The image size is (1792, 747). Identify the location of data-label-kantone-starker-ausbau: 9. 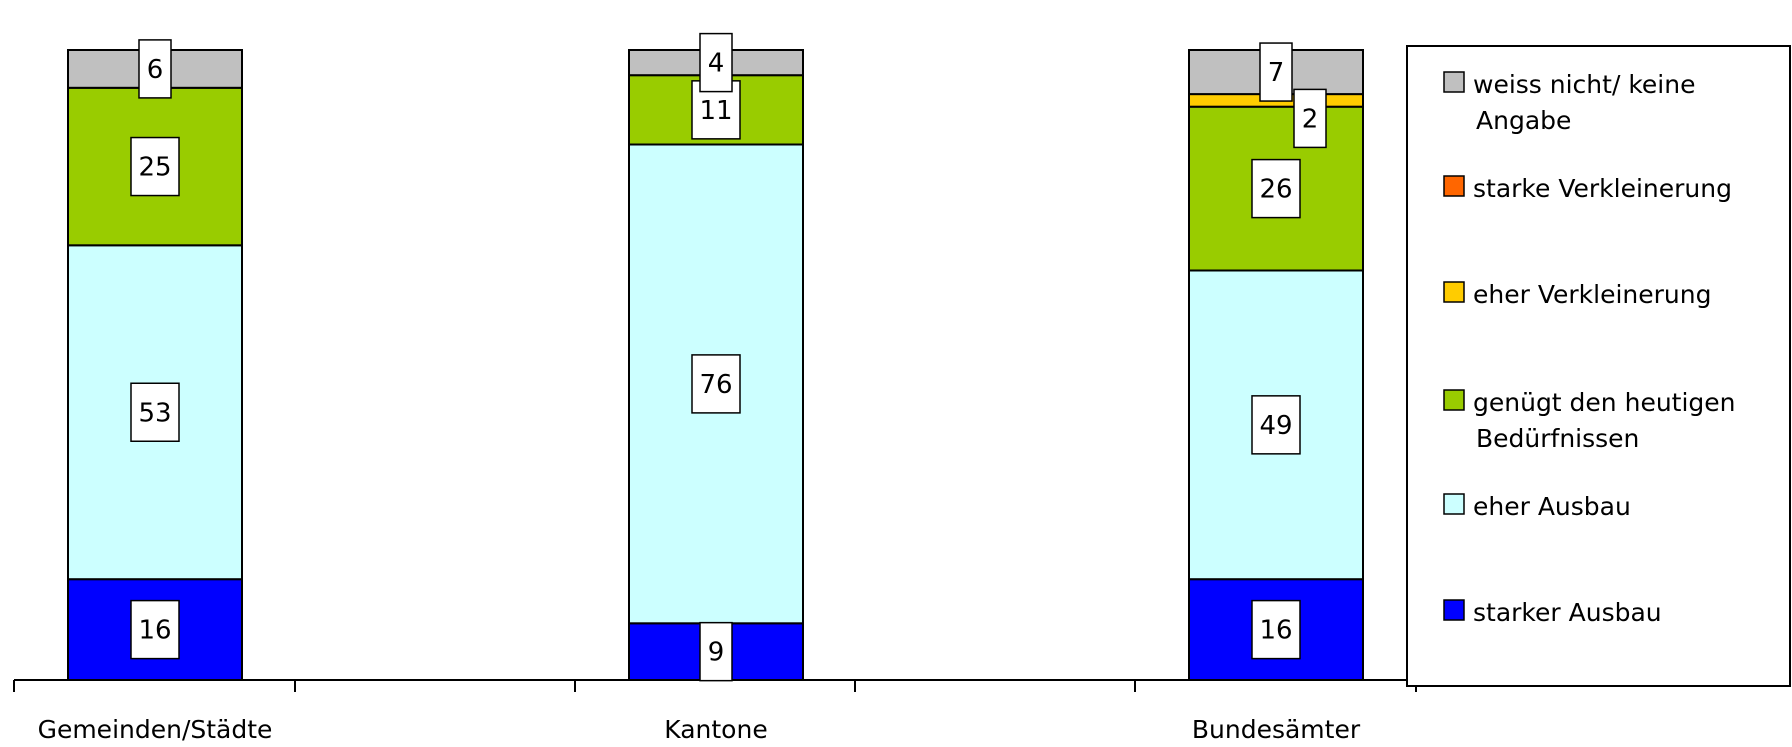
(716, 653).